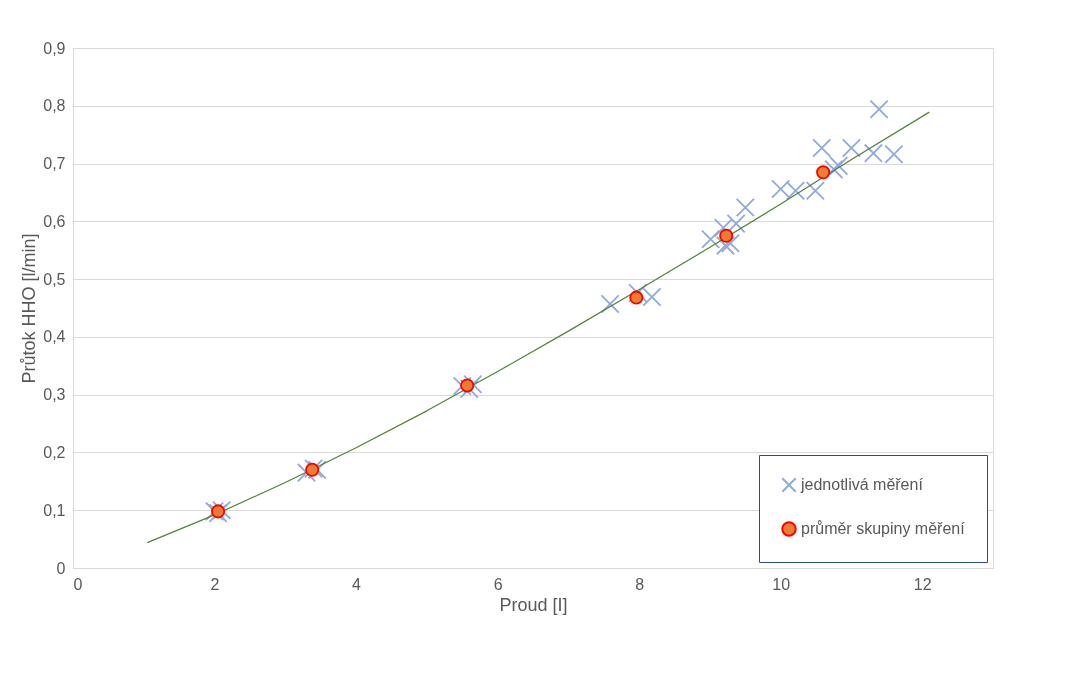 This screenshot has height=697, width=1069. I want to click on x-tick-label: 12, so click(922, 584).